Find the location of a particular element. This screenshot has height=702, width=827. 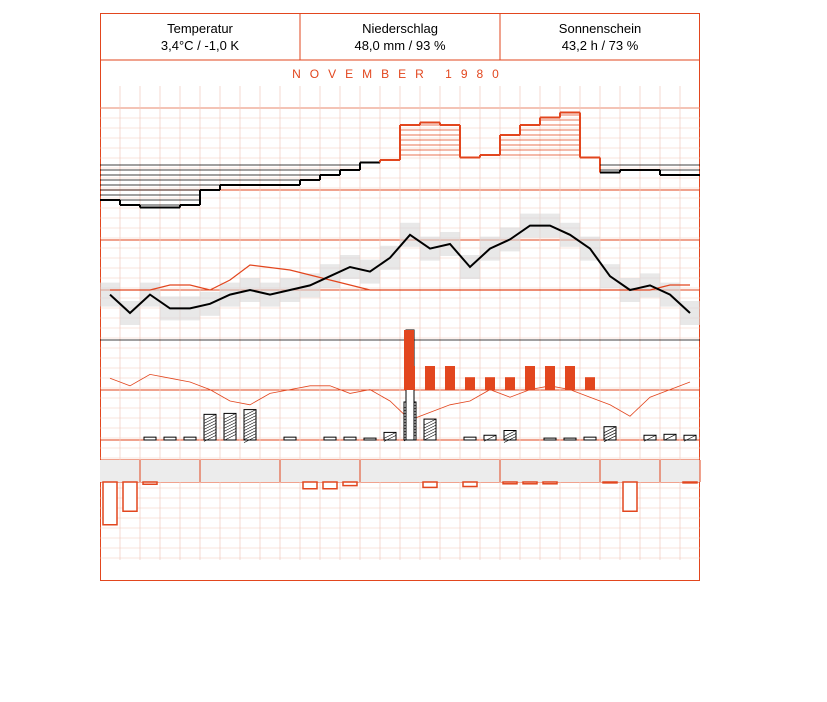

header-precipitation: Niederschlag 48,0 mm / 93 % is located at coordinates (400, 36).